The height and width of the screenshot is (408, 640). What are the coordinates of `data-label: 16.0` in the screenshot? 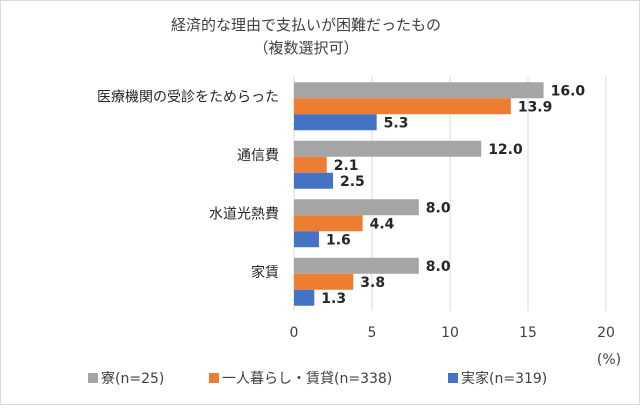 It's located at (568, 91).